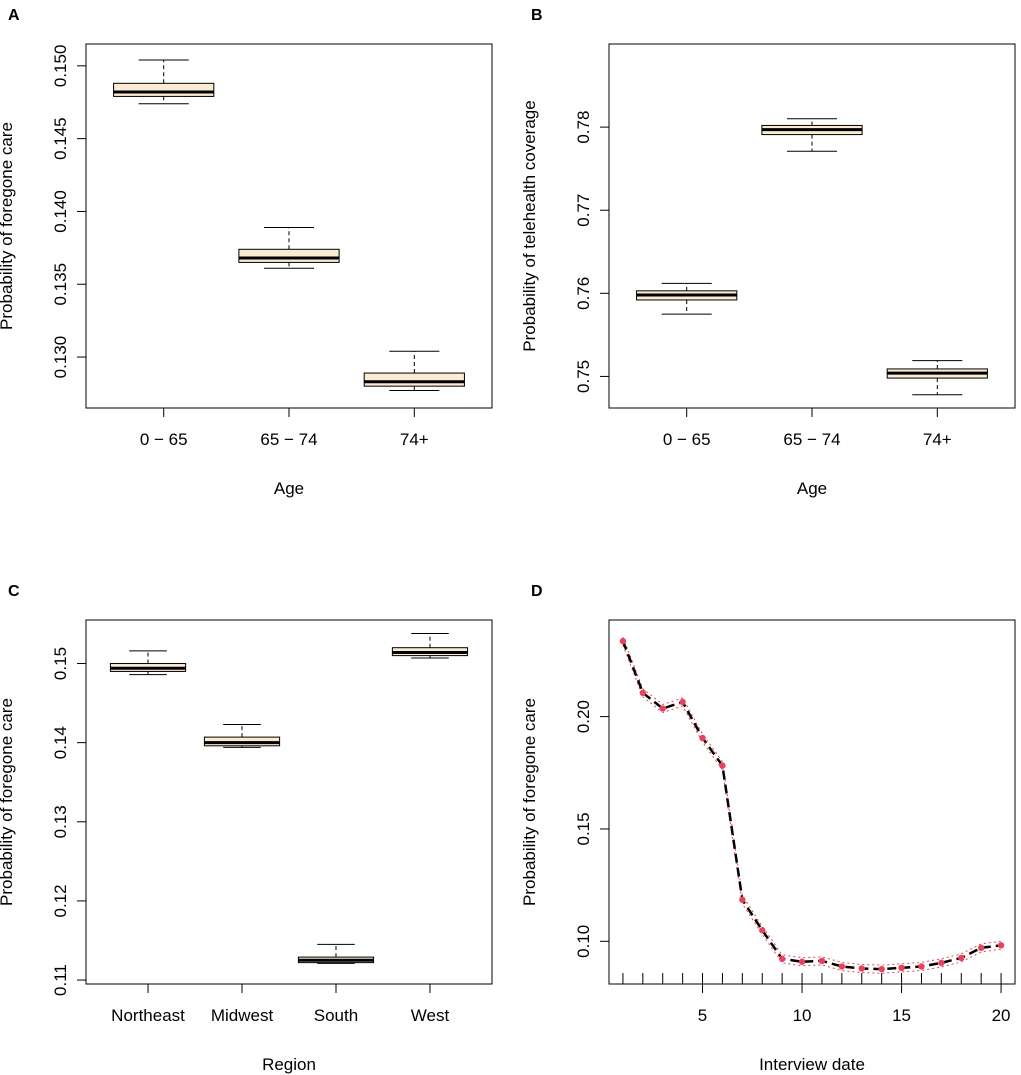 This screenshot has height=1075, width=1021. I want to click on y-tick-label: 0.78, so click(583, 127).